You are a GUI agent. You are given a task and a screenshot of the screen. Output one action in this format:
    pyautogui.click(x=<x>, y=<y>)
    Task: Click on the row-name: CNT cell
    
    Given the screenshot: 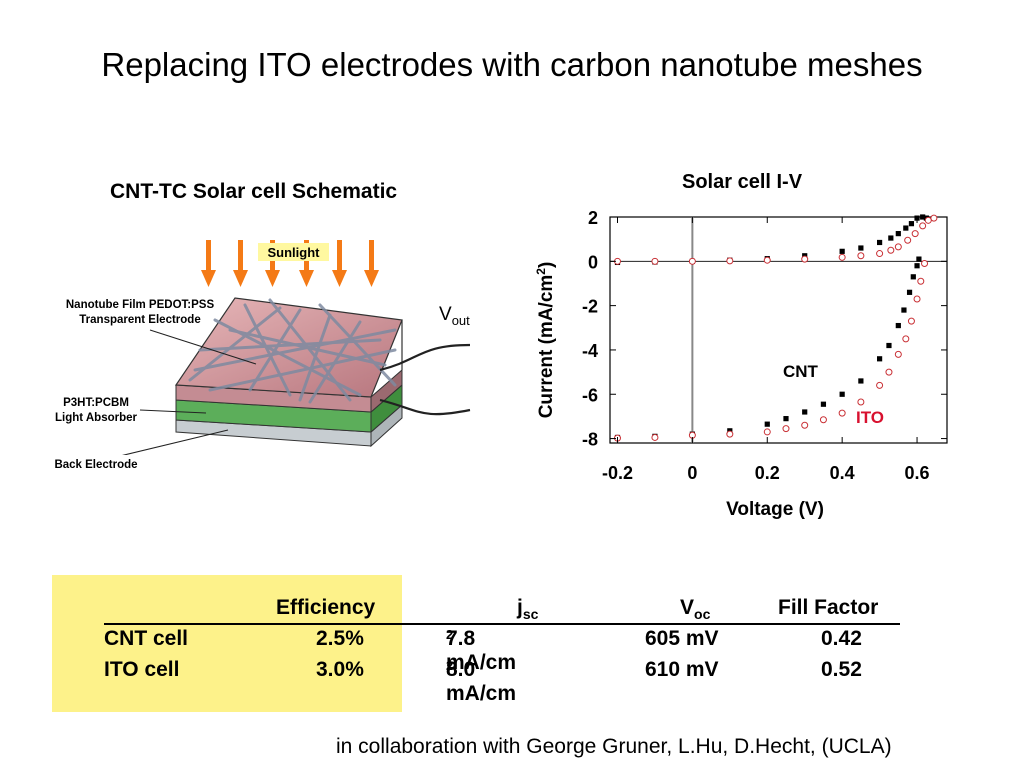 What is the action you would take?
    pyautogui.click(x=146, y=638)
    